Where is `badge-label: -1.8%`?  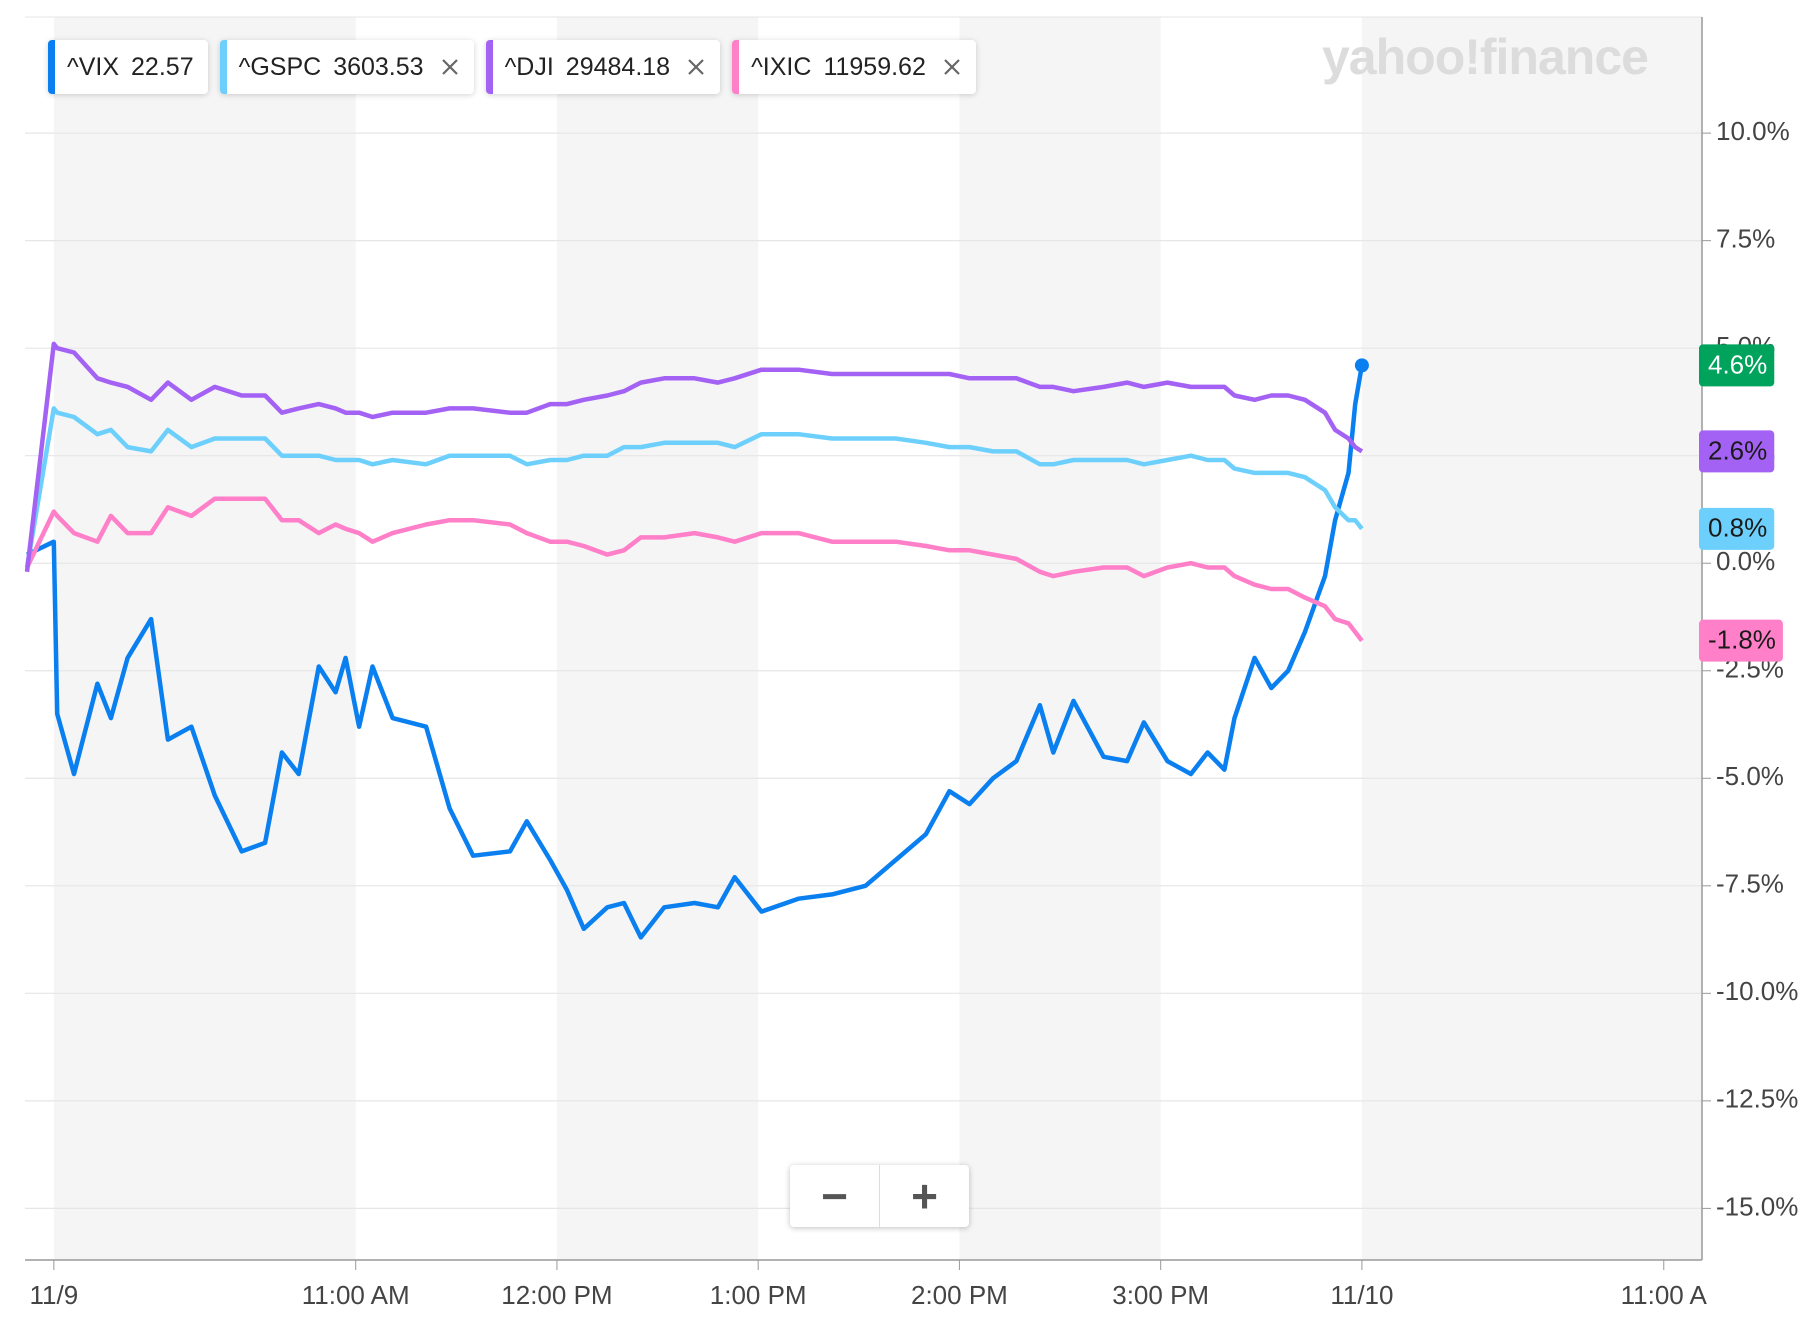
badge-label: -1.8% is located at coordinates (1742, 640).